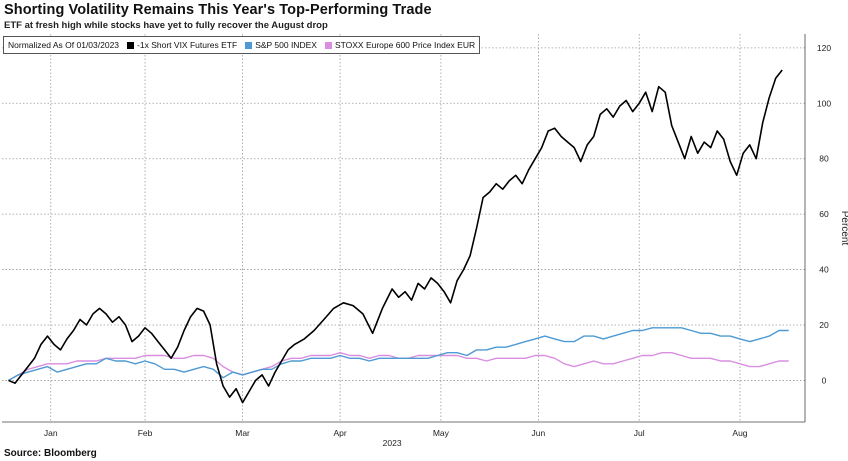  What do you see at coordinates (392, 443) in the screenshot?
I see `x-axis-year-label: 2023` at bounding box center [392, 443].